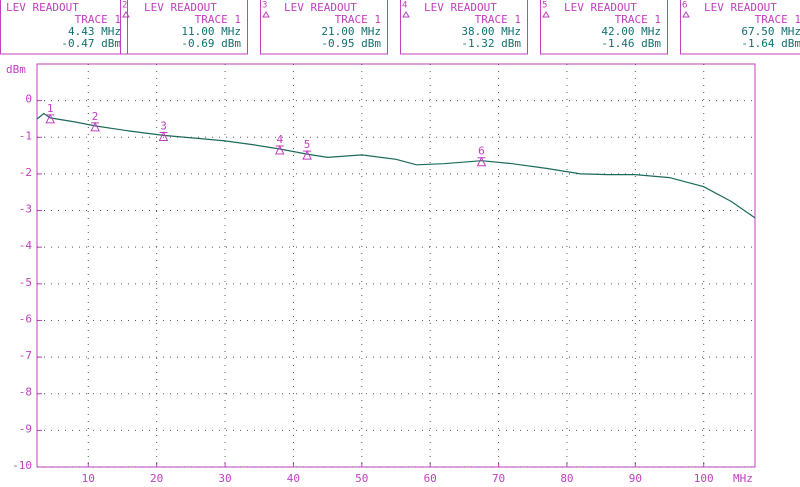 The width and height of the screenshot is (800, 487). I want to click on readout-level: -0.69 dBm, so click(211, 43).